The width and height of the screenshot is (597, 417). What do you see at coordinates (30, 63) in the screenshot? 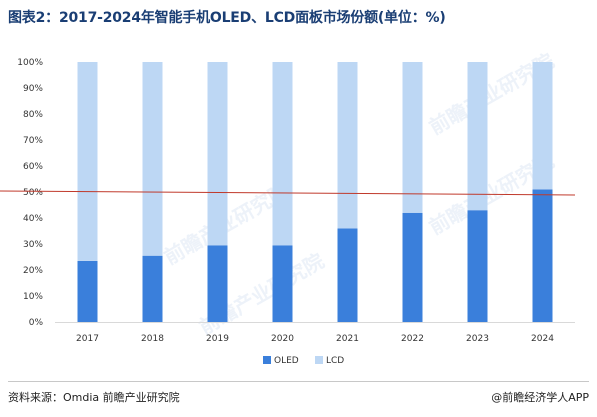
I see `y-tick-label: 100%` at bounding box center [30, 63].